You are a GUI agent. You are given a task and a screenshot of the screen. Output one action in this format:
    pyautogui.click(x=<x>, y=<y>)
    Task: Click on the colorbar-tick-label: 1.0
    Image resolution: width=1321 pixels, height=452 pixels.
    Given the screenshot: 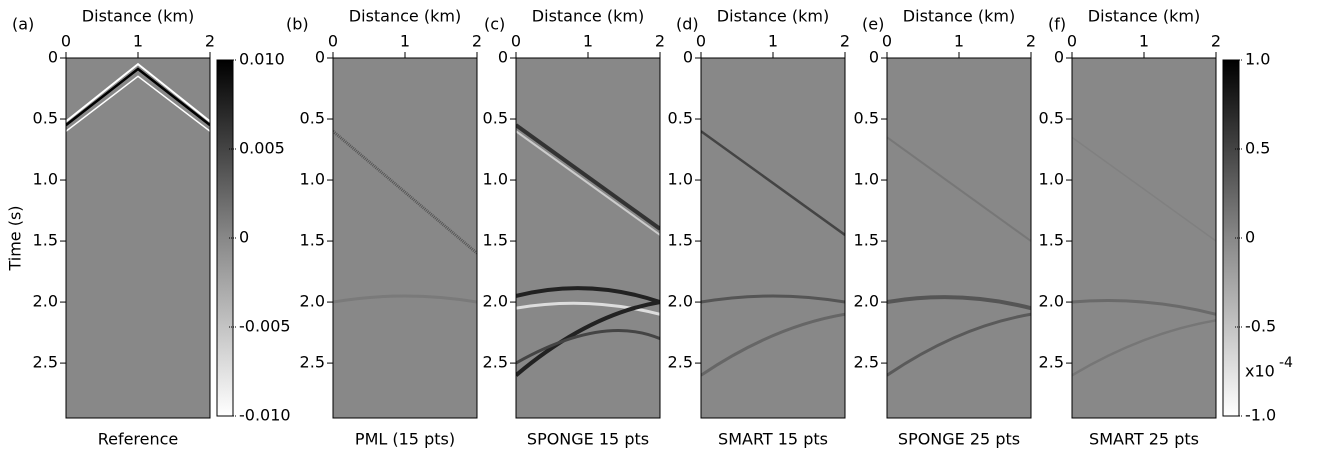 What is the action you would take?
    pyautogui.click(x=1257, y=59)
    